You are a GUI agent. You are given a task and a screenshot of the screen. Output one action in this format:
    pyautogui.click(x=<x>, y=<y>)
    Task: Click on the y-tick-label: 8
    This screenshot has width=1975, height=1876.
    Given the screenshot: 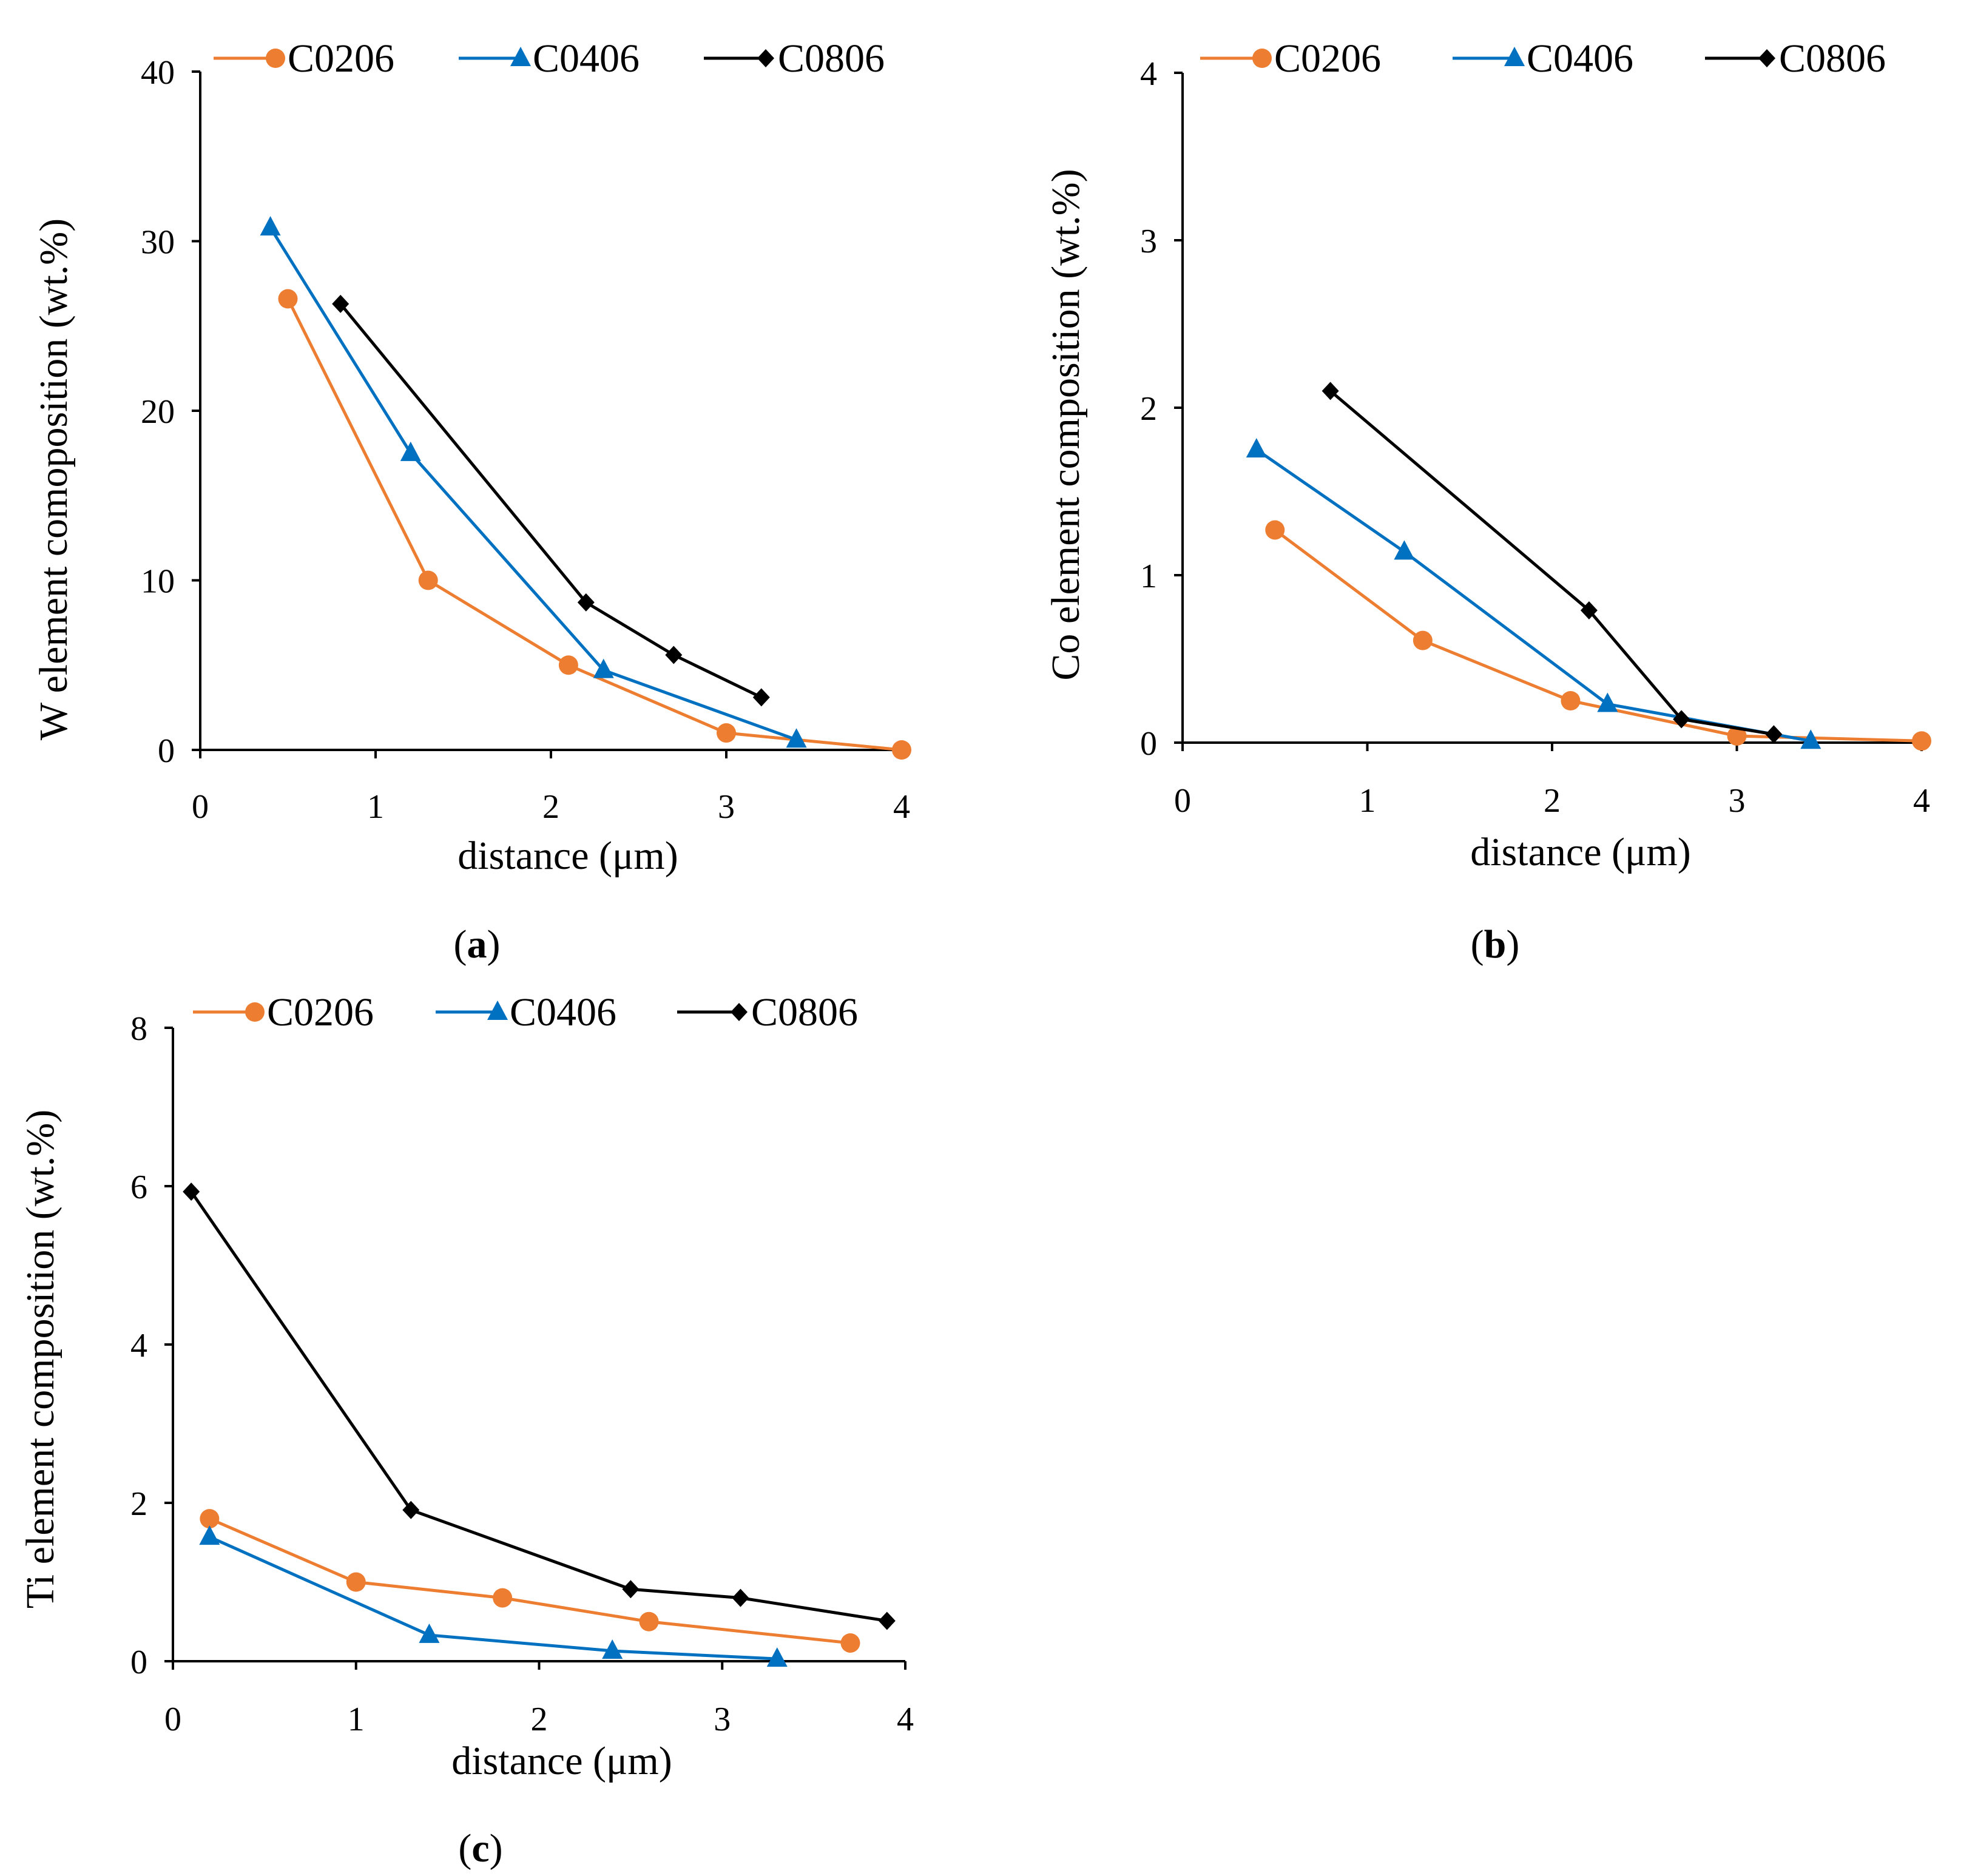 What is the action you would take?
    pyautogui.click(x=138, y=1029)
    